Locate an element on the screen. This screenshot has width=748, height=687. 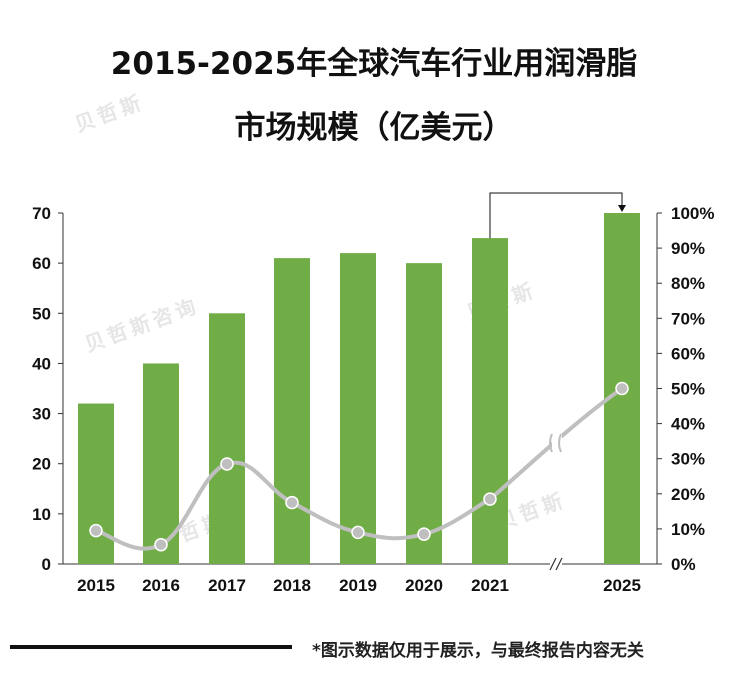
y-right-tick-label: 0% is located at coordinates (683, 564).